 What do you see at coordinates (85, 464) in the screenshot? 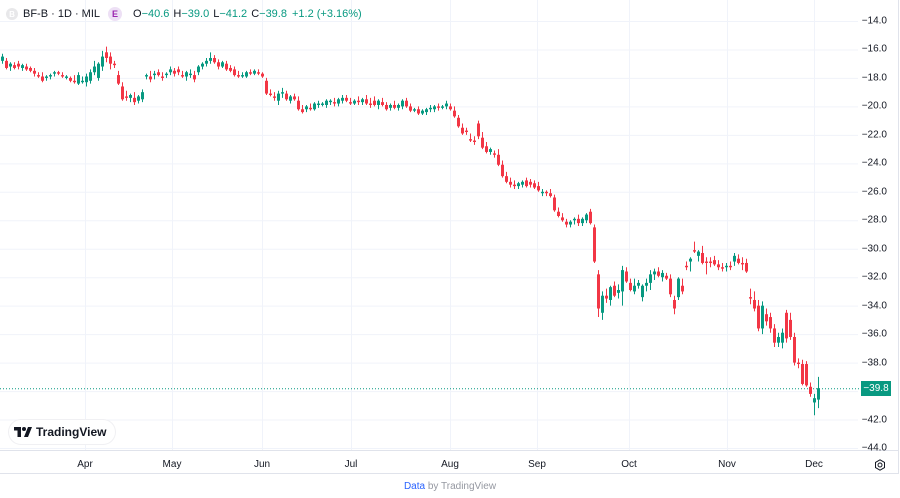
I see `time-axis-label: Apr` at bounding box center [85, 464].